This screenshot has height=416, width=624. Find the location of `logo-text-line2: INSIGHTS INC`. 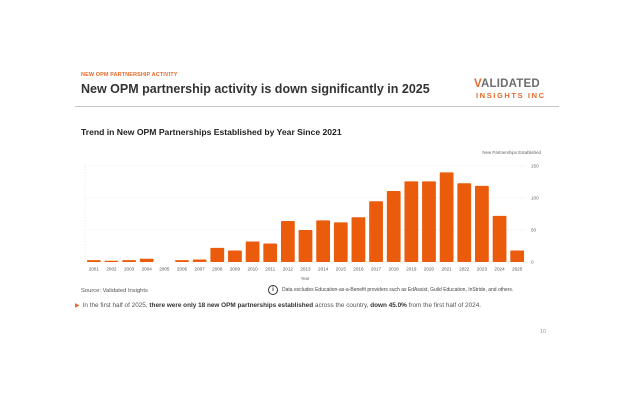

logo-text-line2: INSIGHTS INC is located at coordinates (511, 95).